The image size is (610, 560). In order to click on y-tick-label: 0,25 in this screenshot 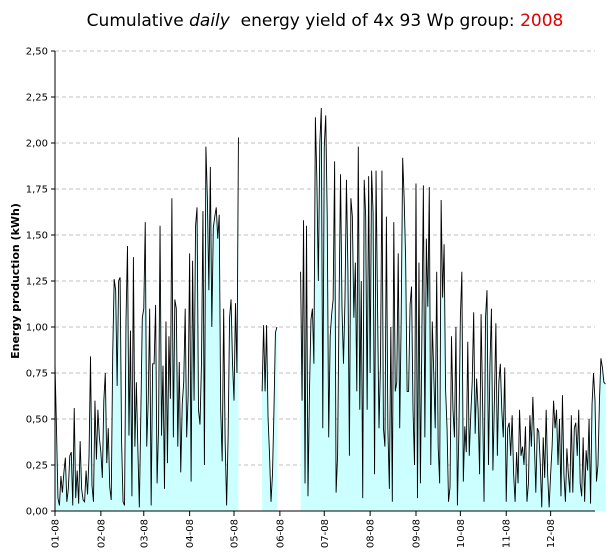, I will do `click(37, 466)`.